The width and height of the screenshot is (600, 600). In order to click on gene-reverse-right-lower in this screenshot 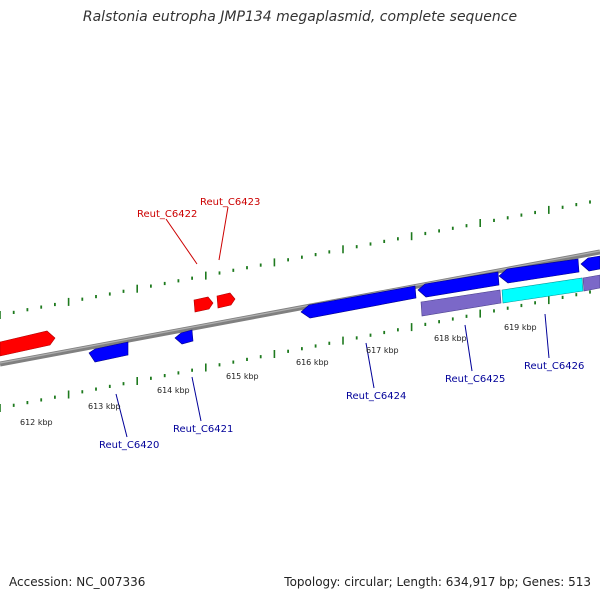, I will do `click(591, 283)`.